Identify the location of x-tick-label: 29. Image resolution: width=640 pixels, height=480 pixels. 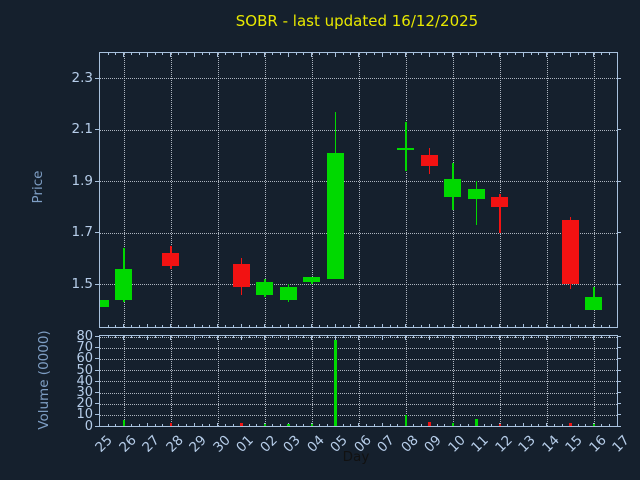
(198, 444).